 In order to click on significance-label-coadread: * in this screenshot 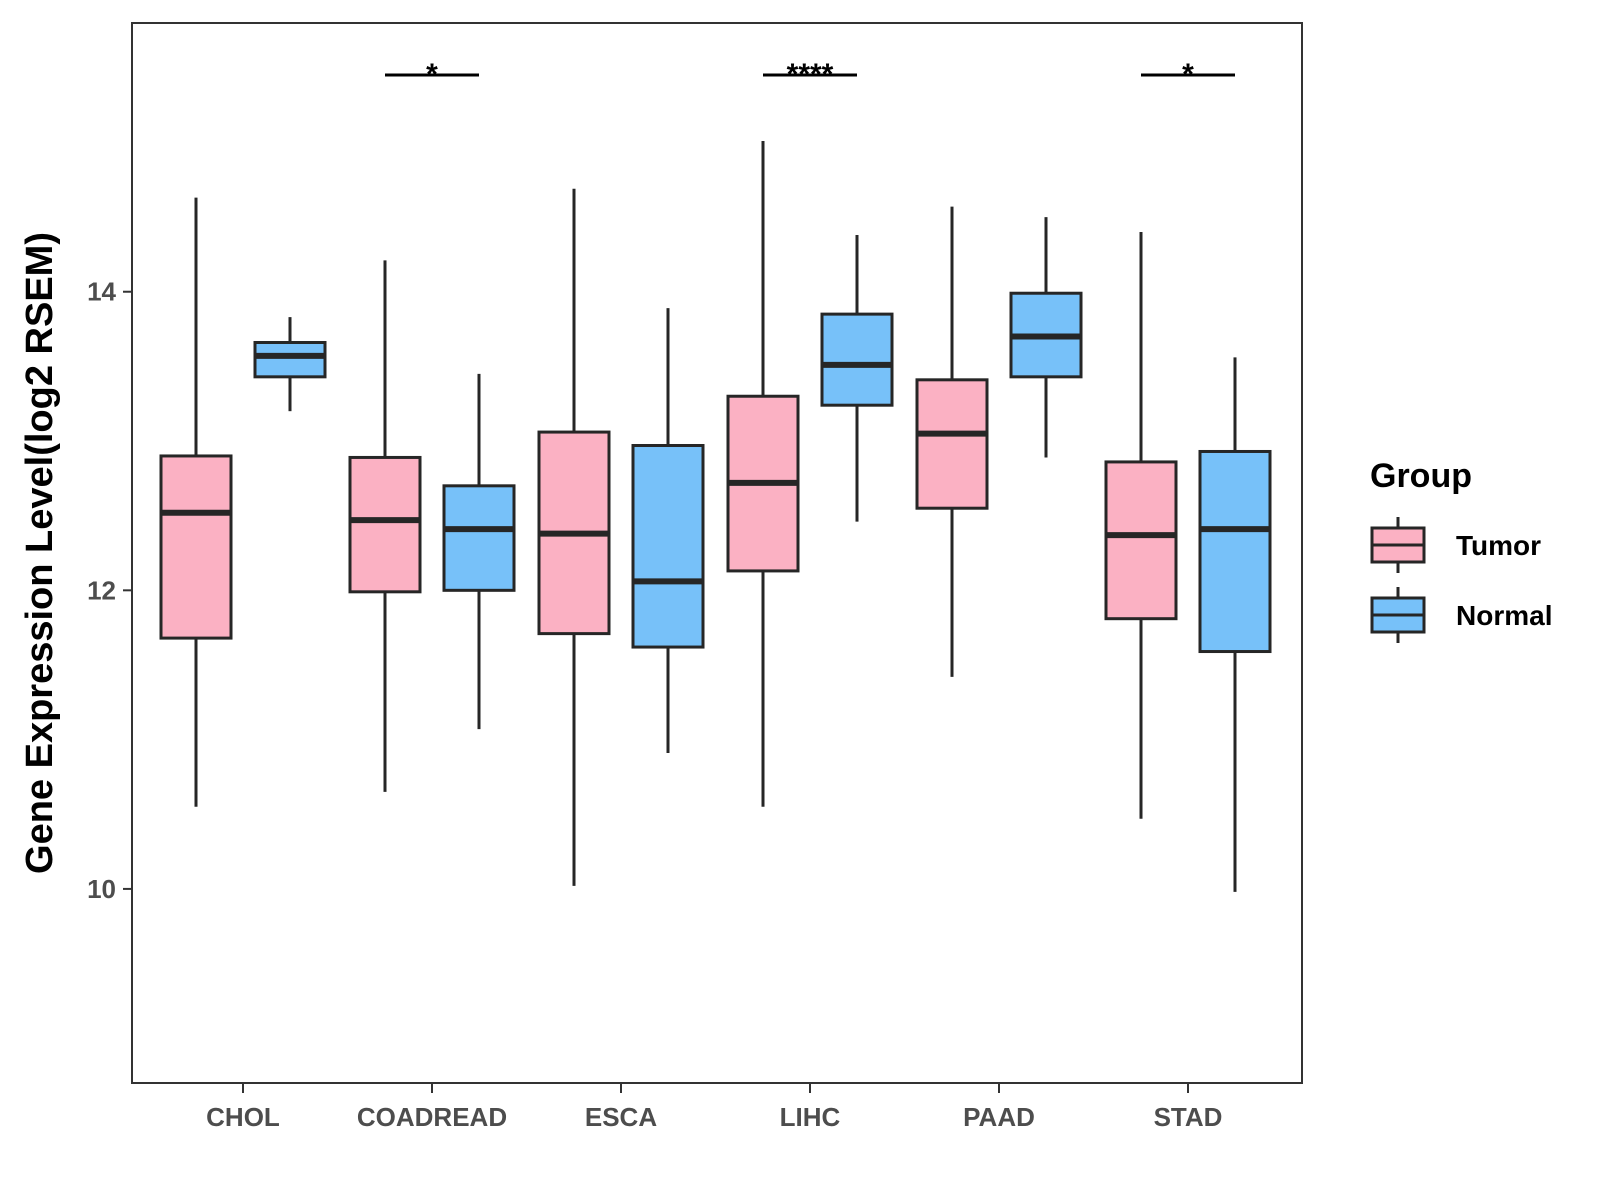, I will do `click(432, 74)`.